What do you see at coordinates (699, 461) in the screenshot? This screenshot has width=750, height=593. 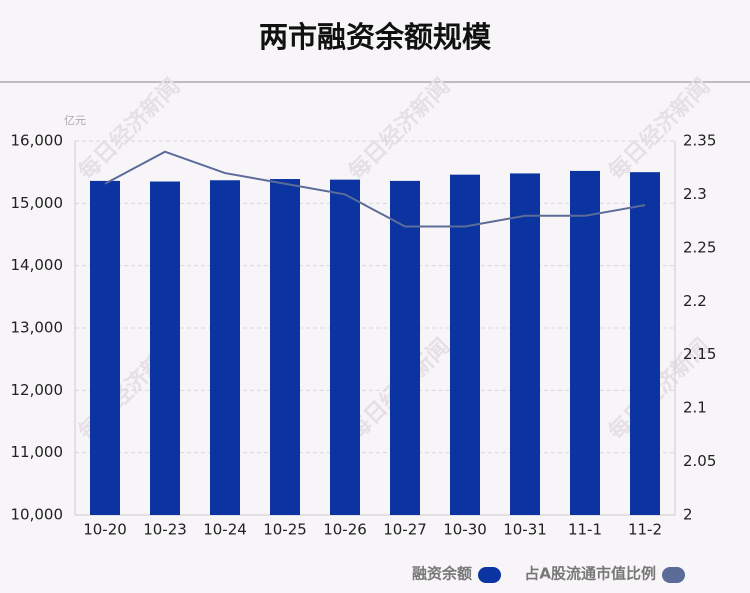 I see `y2-tick-label: 2.05` at bounding box center [699, 461].